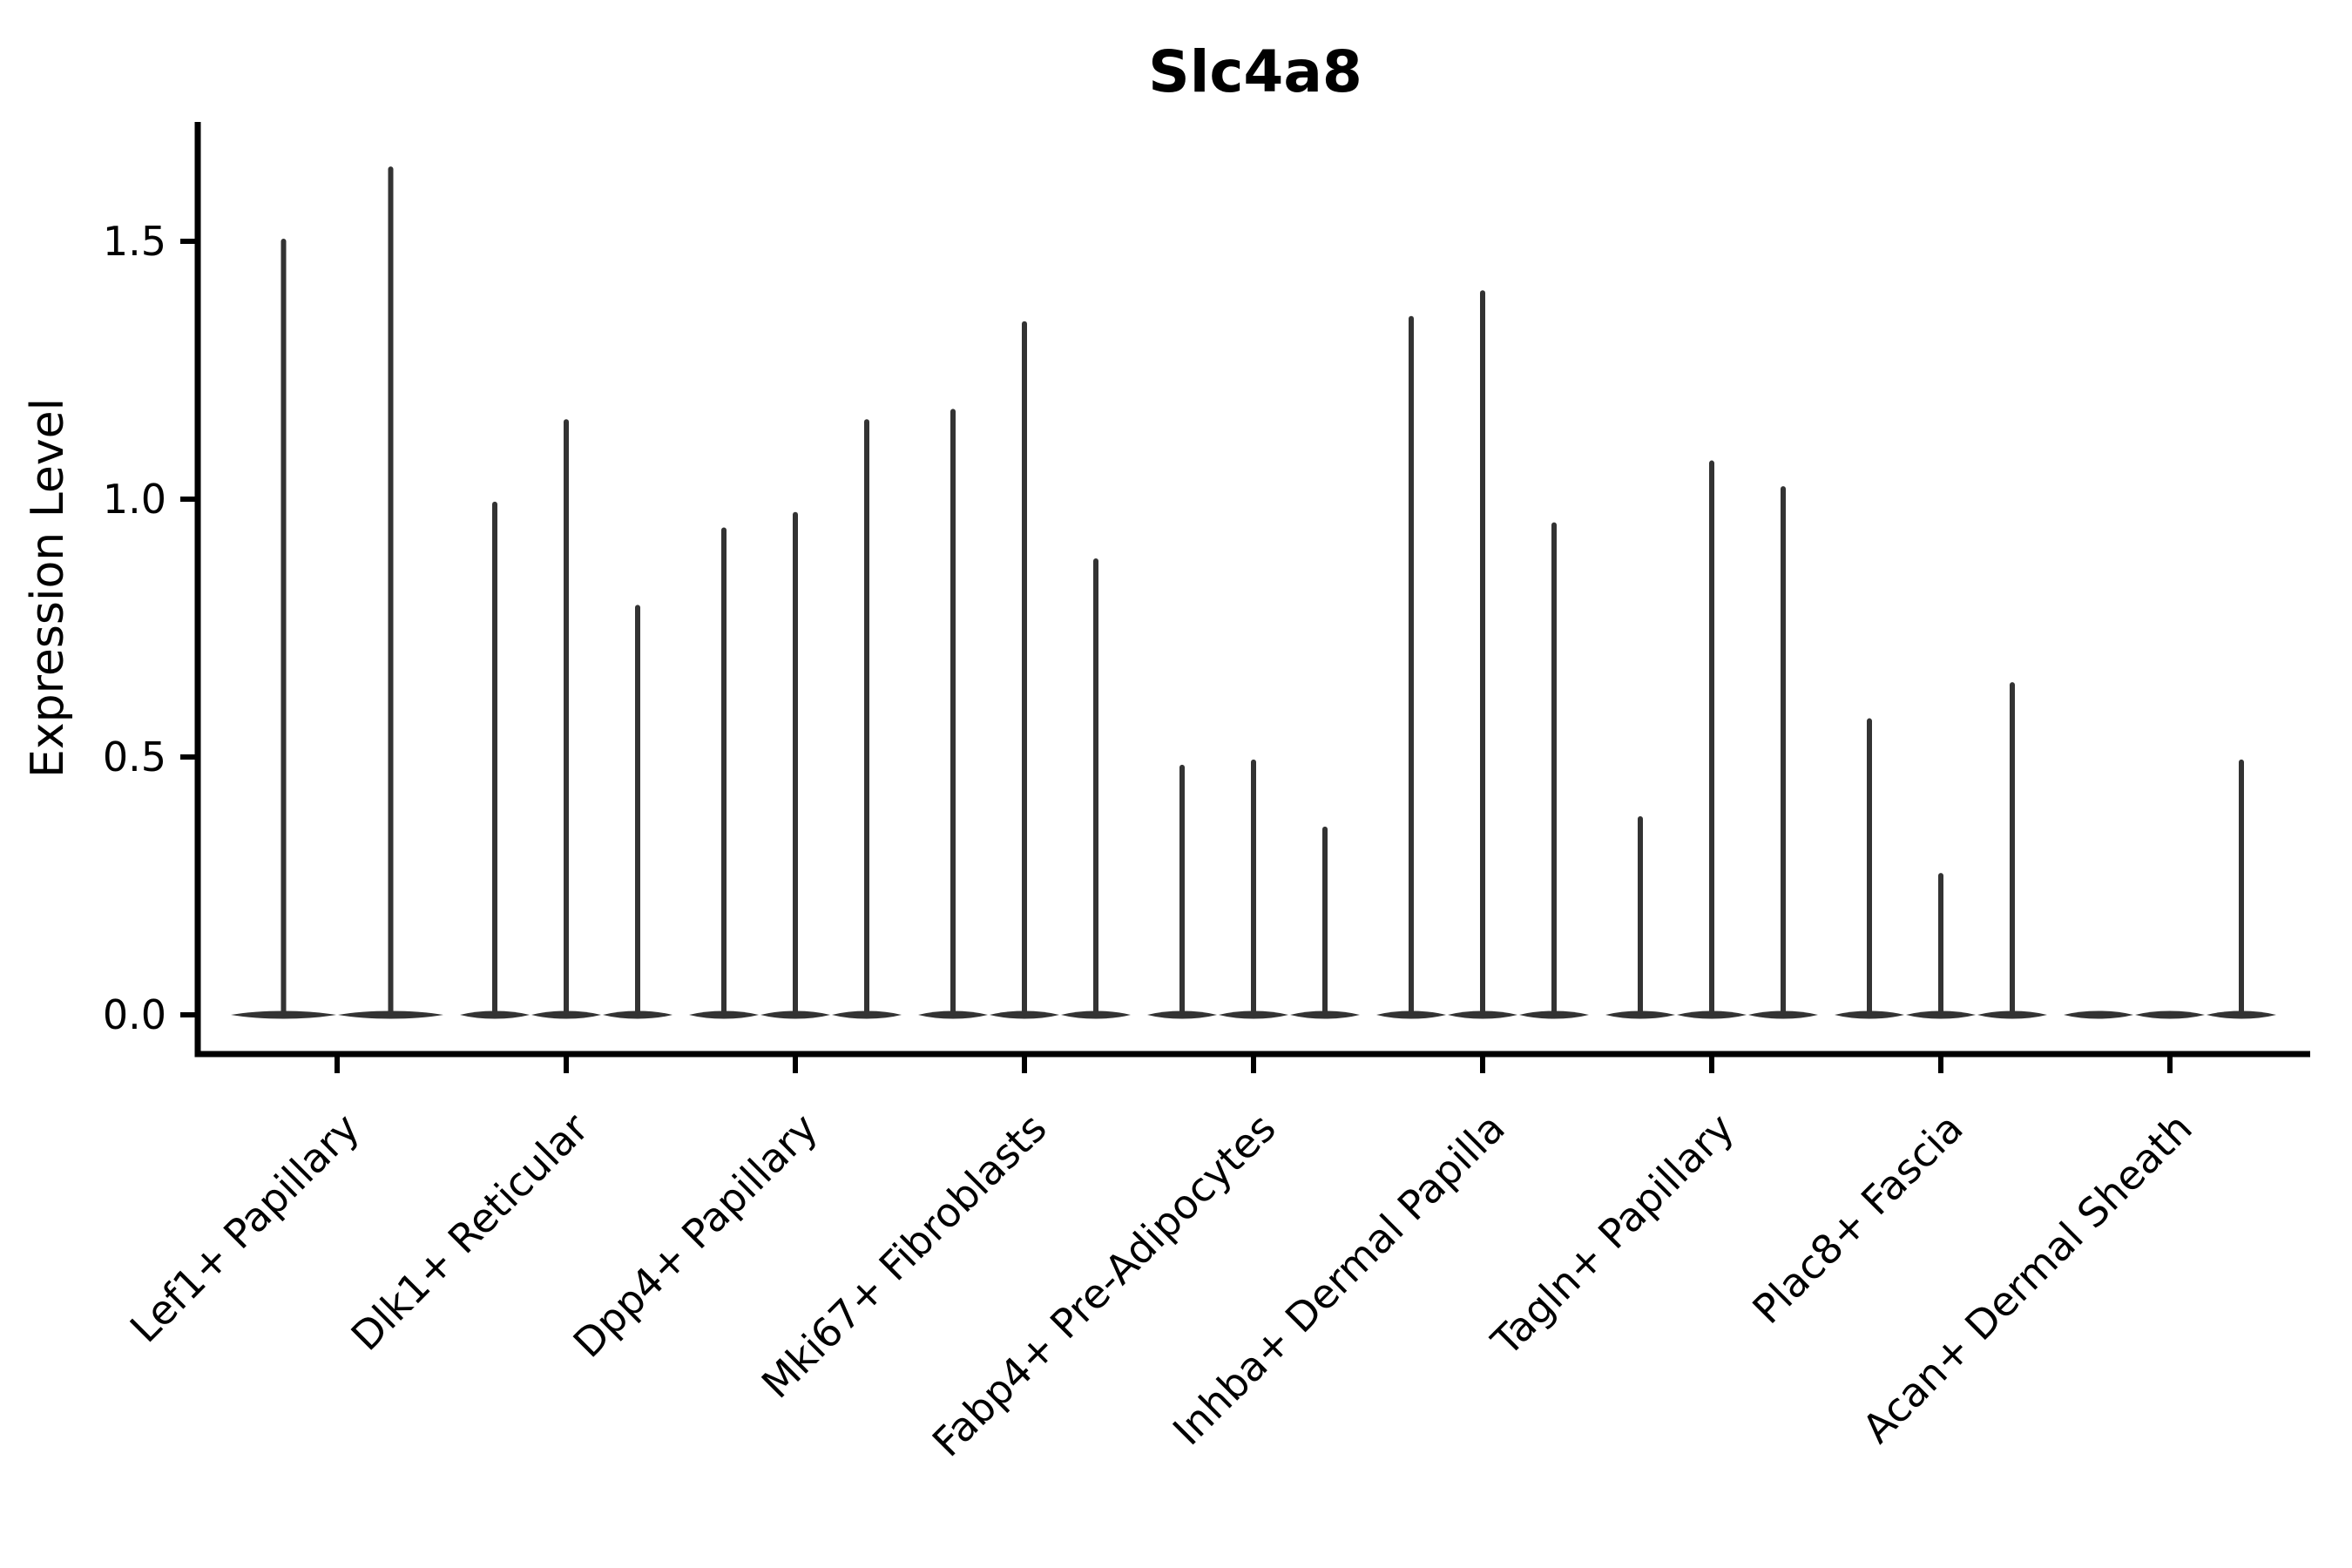 The image size is (2352, 1568). What do you see at coordinates (1857, 1219) in the screenshot?
I see `x-tick-label: Plac8+ Fascia` at bounding box center [1857, 1219].